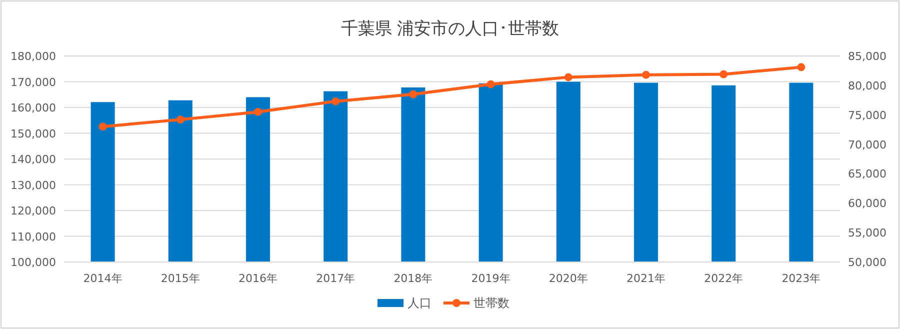 This screenshot has width=900, height=329. What do you see at coordinates (490, 278) in the screenshot?
I see `x-tick-label: 2019年` at bounding box center [490, 278].